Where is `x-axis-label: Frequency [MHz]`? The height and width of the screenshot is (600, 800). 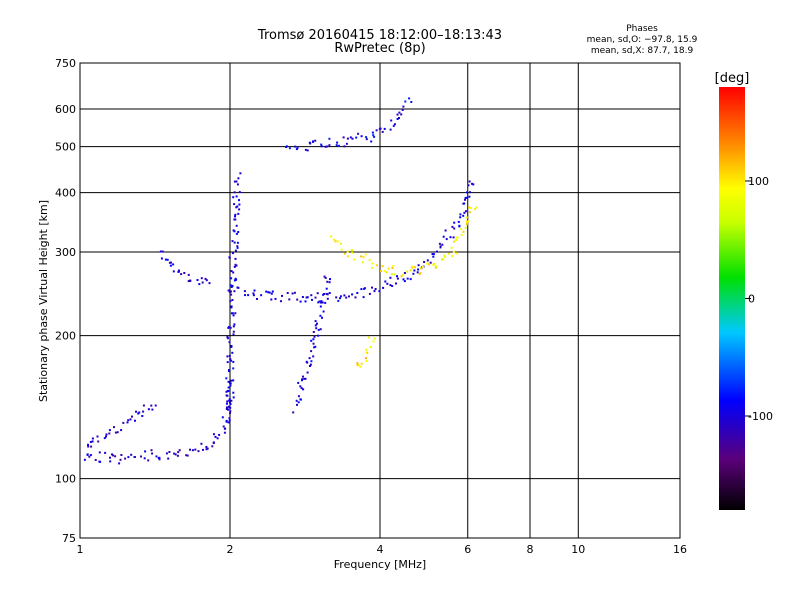
x-axis-label: Frequency [MHz] is located at coordinates (380, 564).